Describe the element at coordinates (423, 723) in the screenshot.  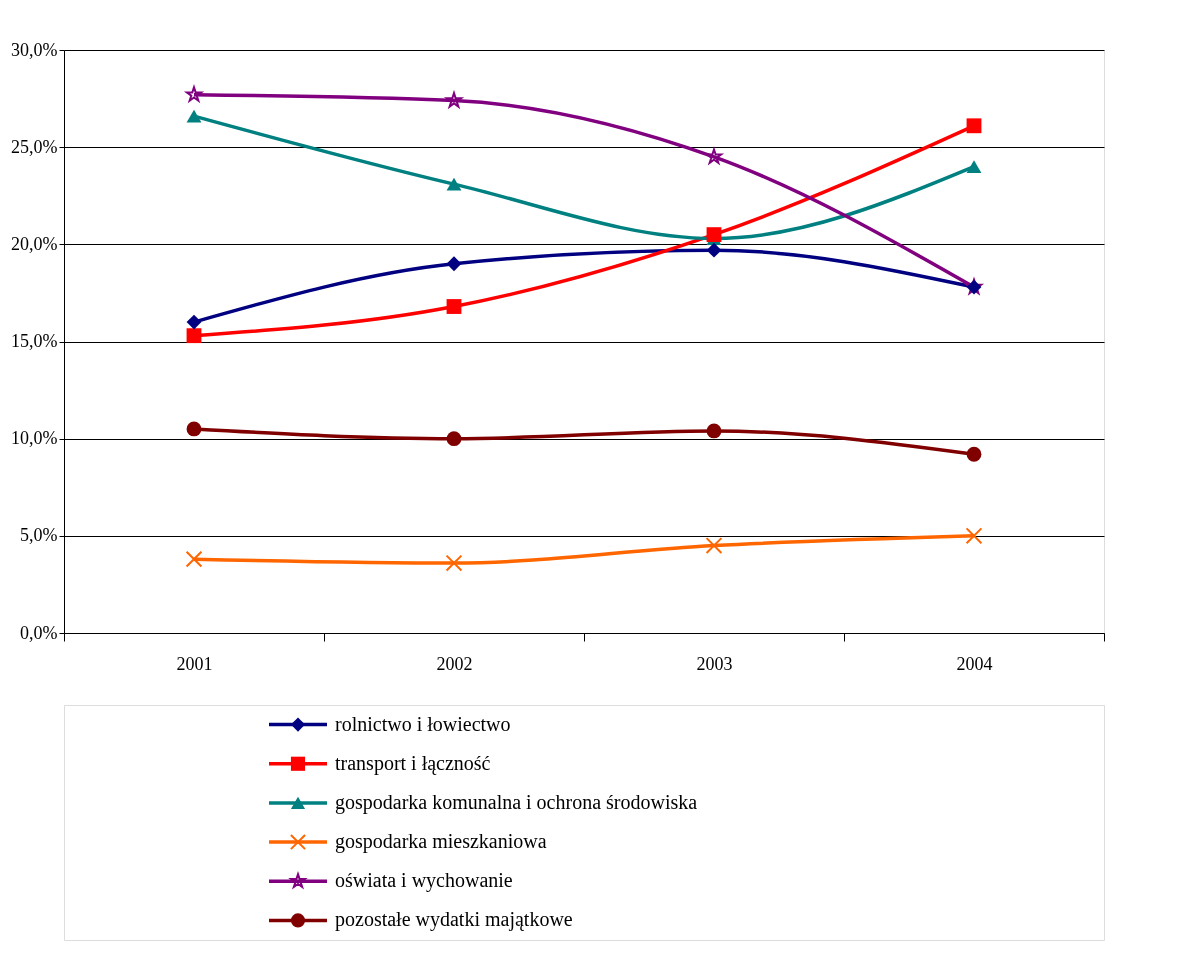
I see `legend-label: rolnictwo i łowiectwo` at that location.